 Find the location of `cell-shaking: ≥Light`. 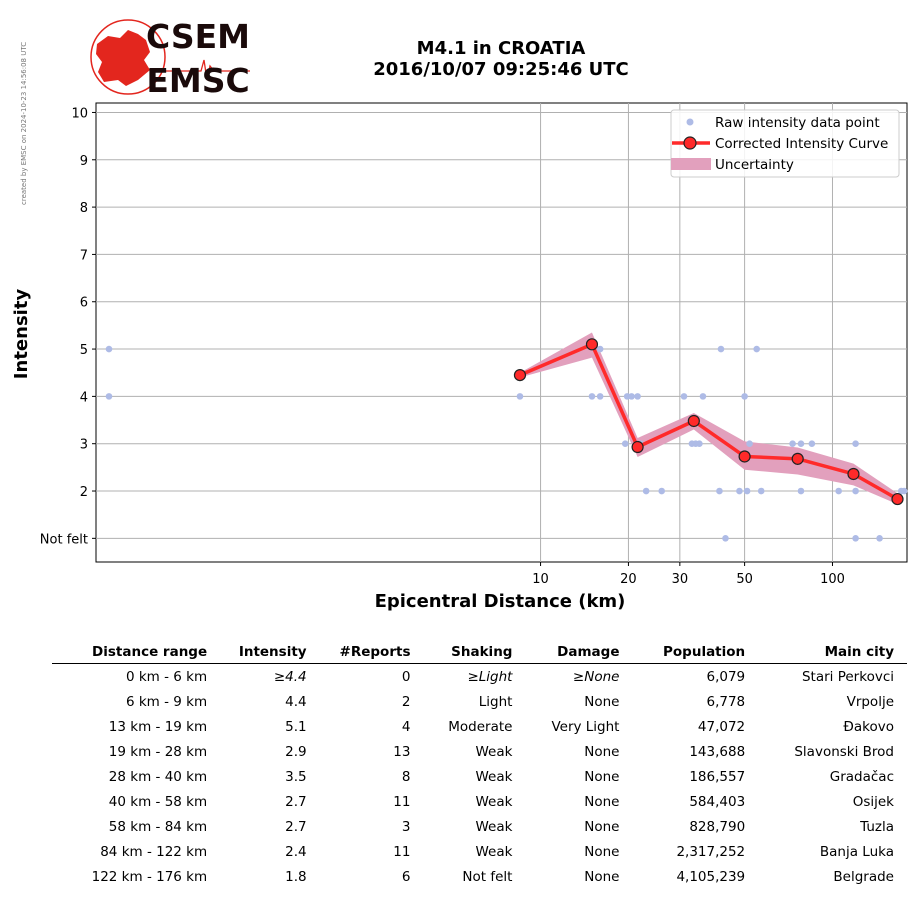

cell-shaking: ≥Light is located at coordinates (490, 676).